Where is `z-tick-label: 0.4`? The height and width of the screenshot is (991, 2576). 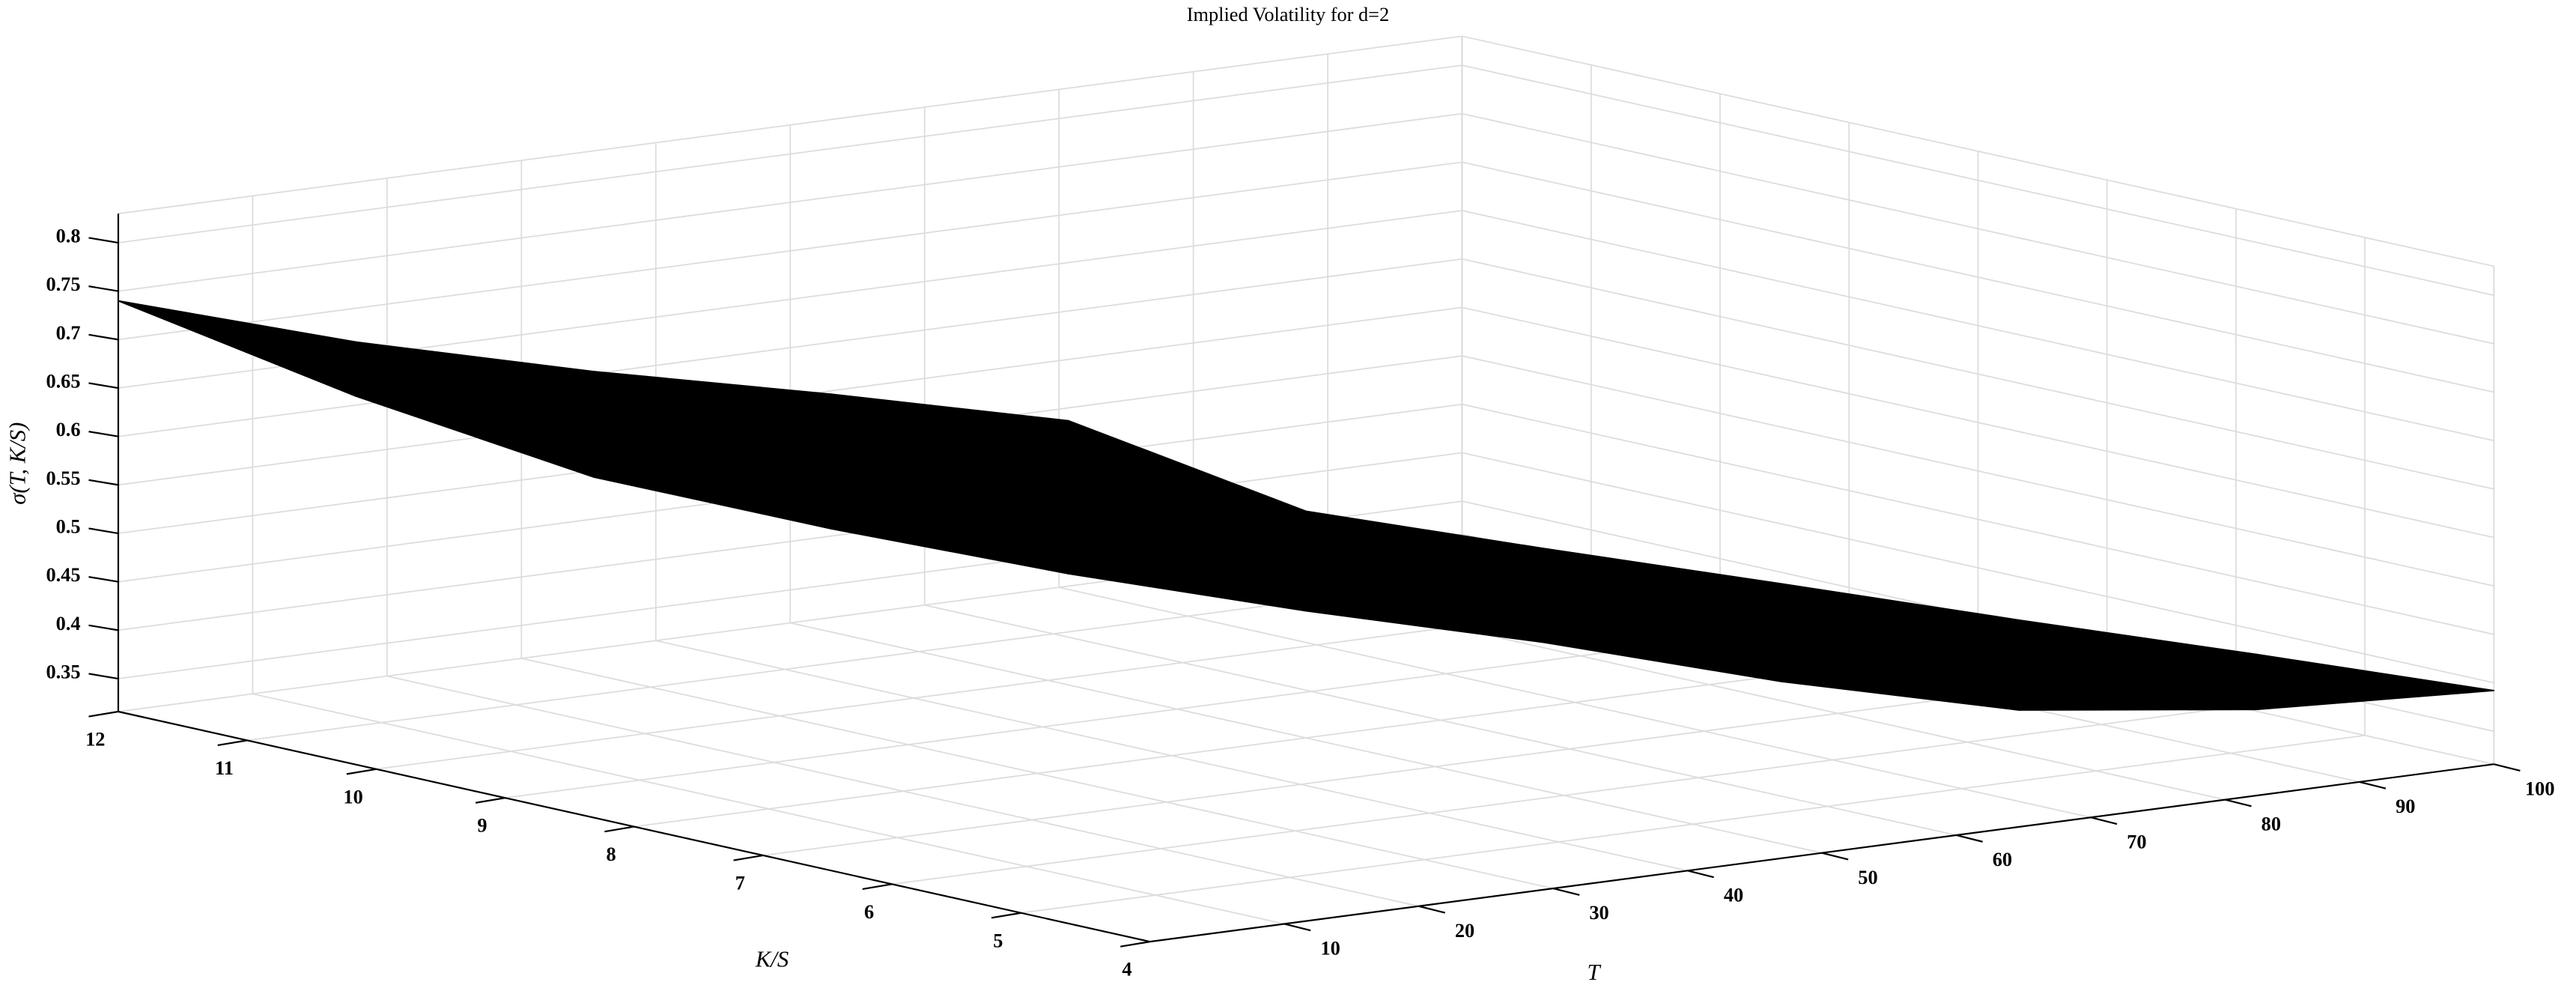 z-tick-label: 0.4 is located at coordinates (68, 623).